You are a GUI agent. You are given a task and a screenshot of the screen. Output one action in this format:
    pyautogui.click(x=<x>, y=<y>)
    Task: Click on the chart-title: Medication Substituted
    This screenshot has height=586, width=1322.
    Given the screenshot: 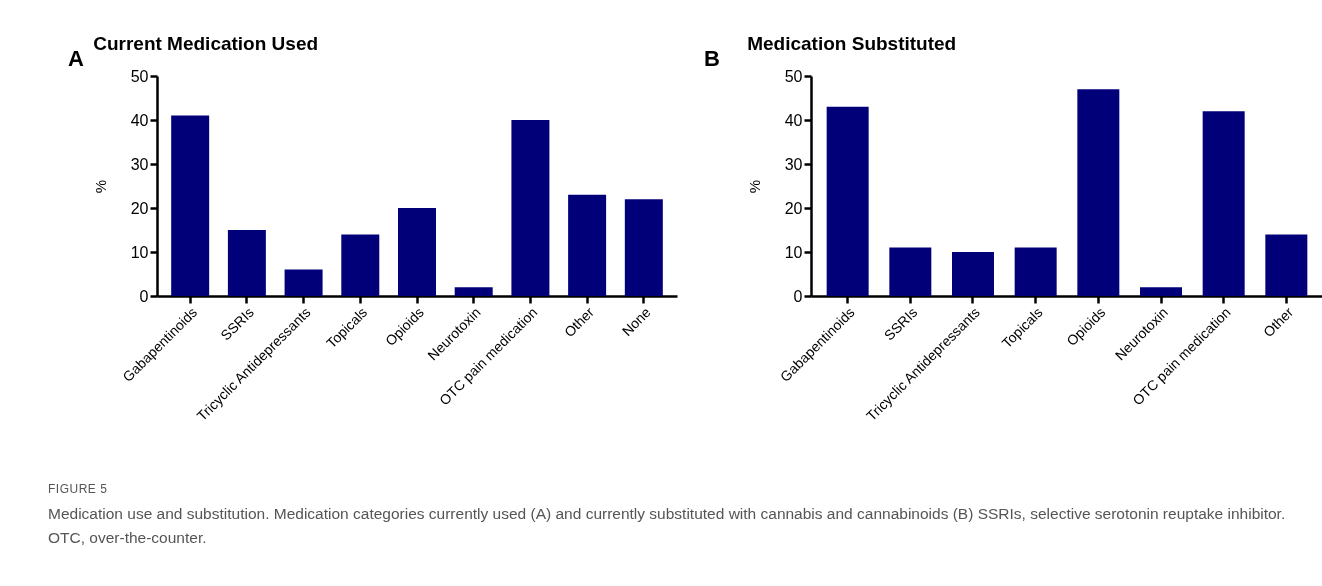 What is the action you would take?
    pyautogui.click(x=852, y=43)
    